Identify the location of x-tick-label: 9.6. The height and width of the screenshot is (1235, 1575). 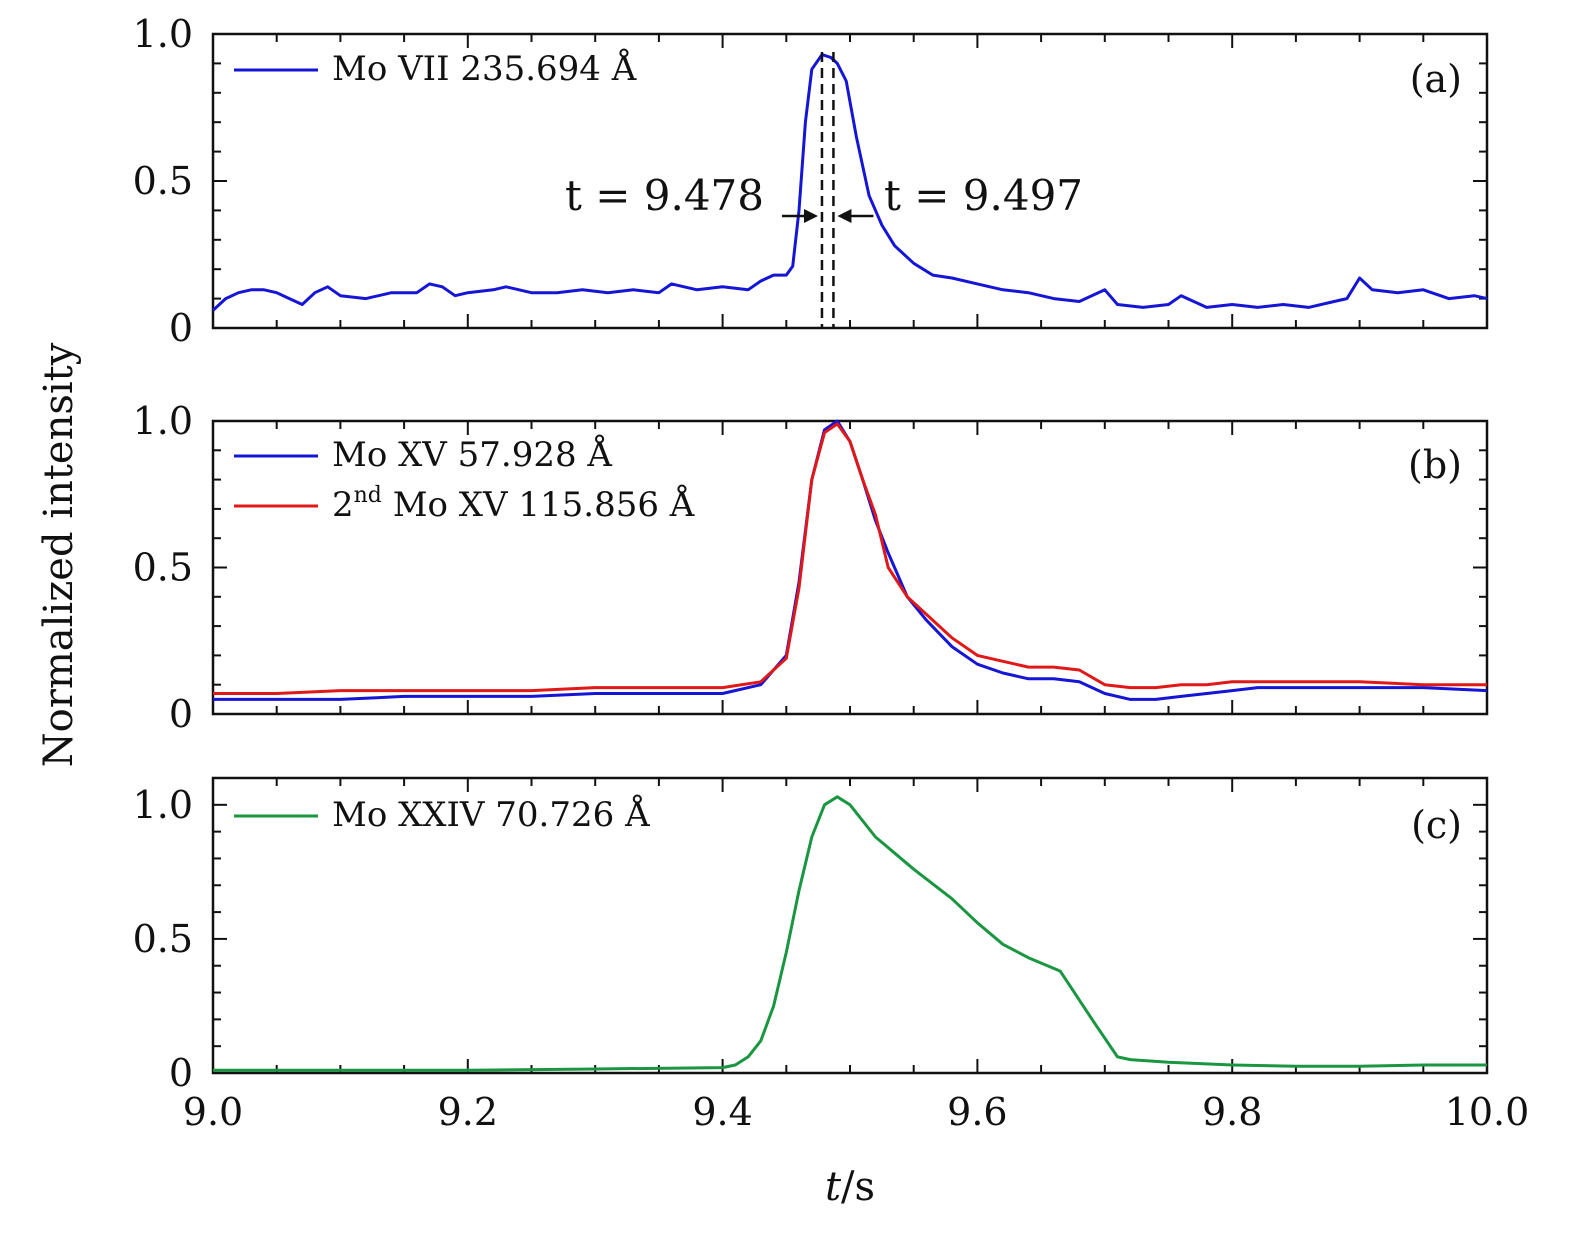
(977, 1112).